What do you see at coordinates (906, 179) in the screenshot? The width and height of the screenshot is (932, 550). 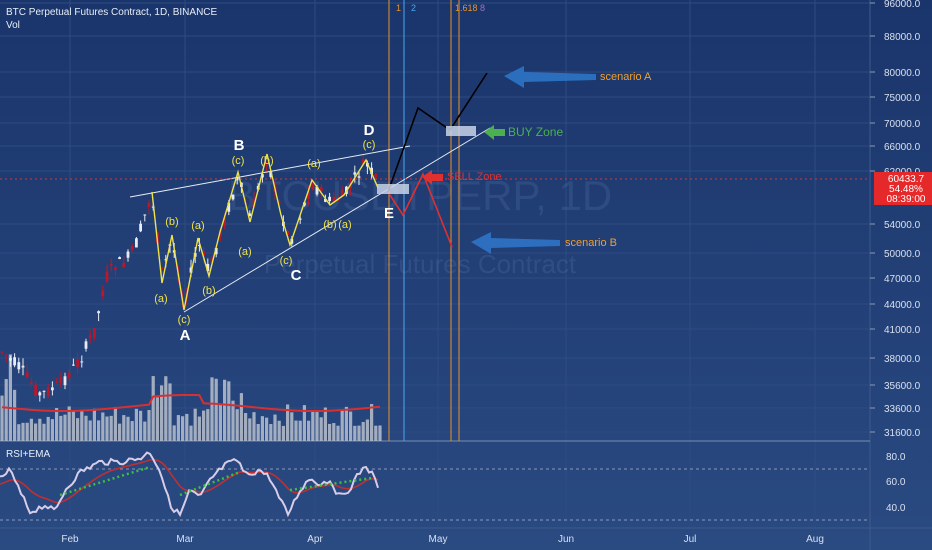 I see `last-price-value: 60433.7` at bounding box center [906, 179].